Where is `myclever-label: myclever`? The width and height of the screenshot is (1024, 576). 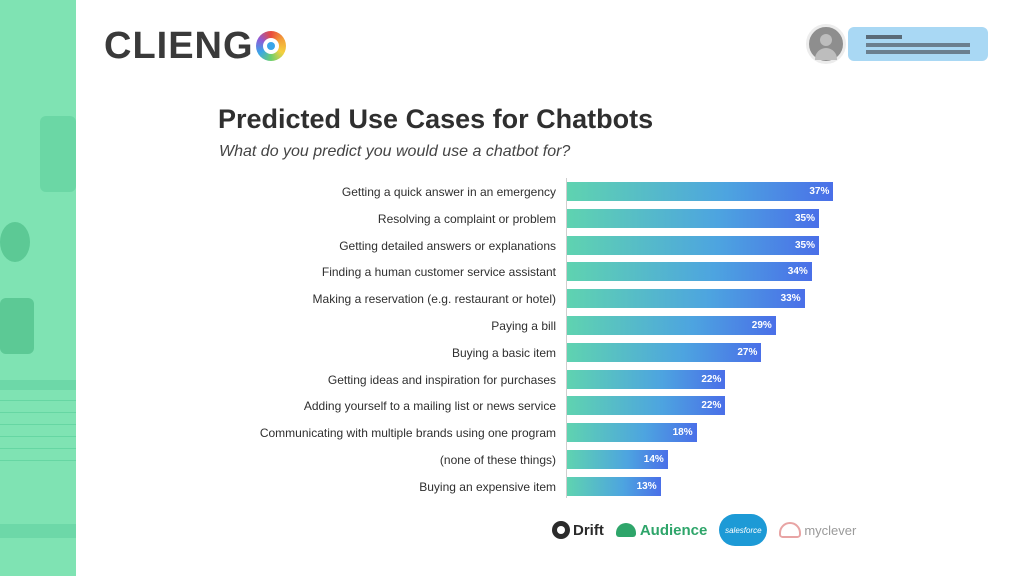
myclever-label: myclever is located at coordinates (830, 530).